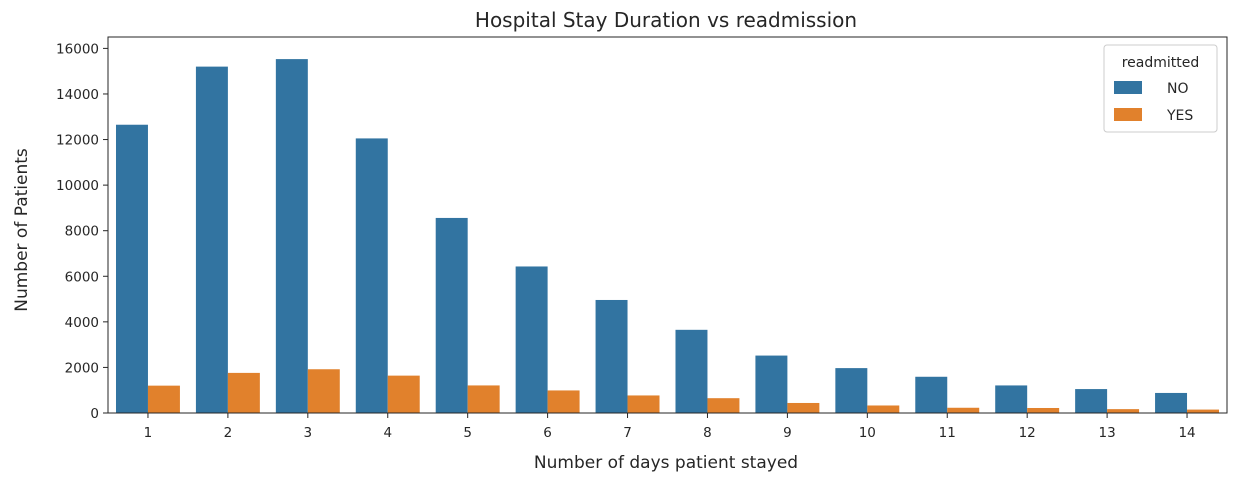  What do you see at coordinates (77, 95) in the screenshot?
I see `y-tick-label: 14000` at bounding box center [77, 95].